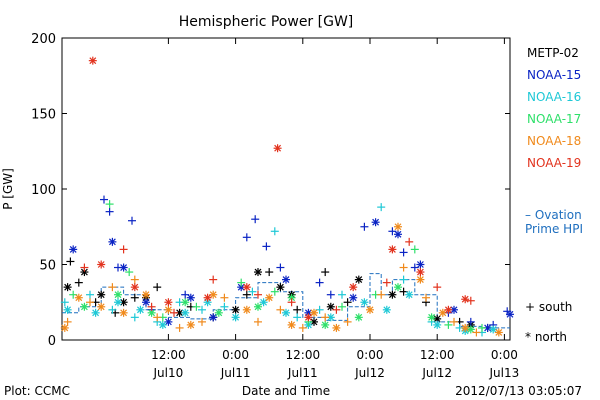 This screenshot has height=400, width=600. What do you see at coordinates (554, 229) in the screenshot?
I see `ovation-legend-text: Prime HPI` at bounding box center [554, 229].